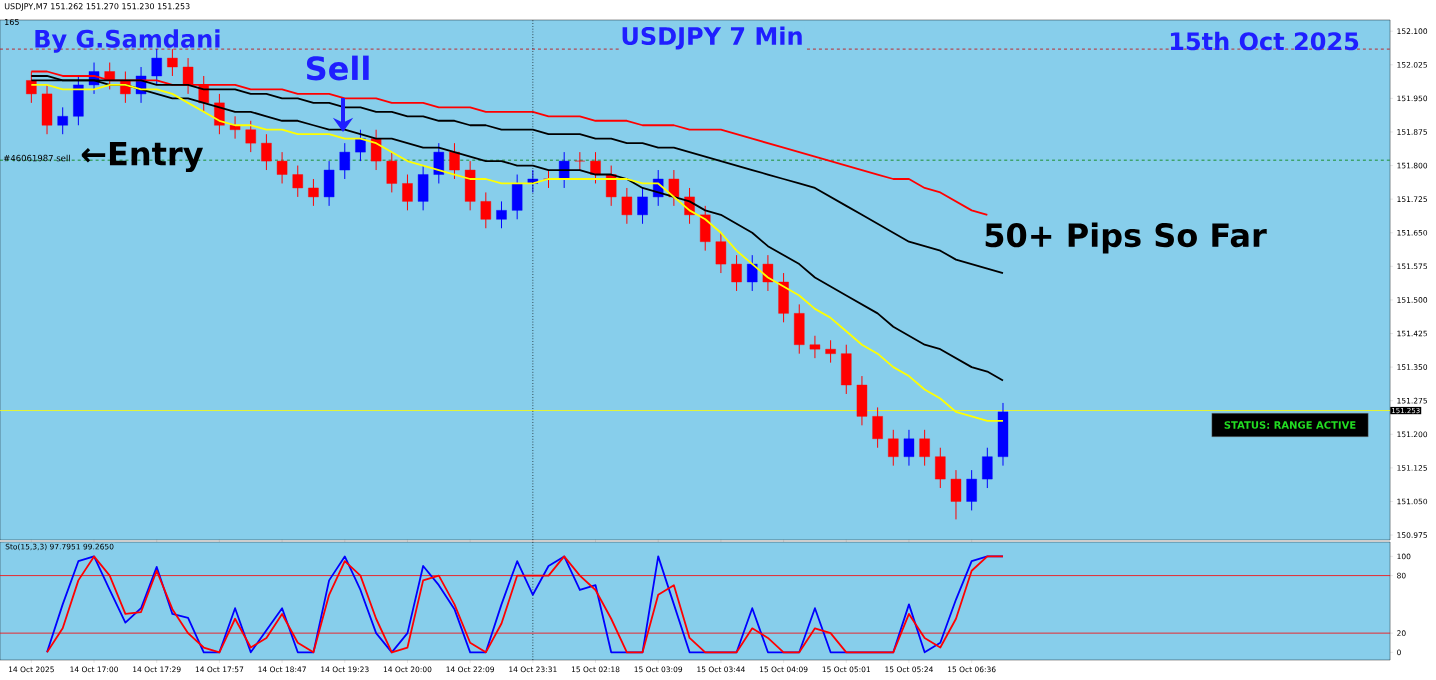 The height and width of the screenshot is (680, 1436). What do you see at coordinates (1126, 238) in the screenshot?
I see `annotation: 50+ Pips So Far` at bounding box center [1126, 238].